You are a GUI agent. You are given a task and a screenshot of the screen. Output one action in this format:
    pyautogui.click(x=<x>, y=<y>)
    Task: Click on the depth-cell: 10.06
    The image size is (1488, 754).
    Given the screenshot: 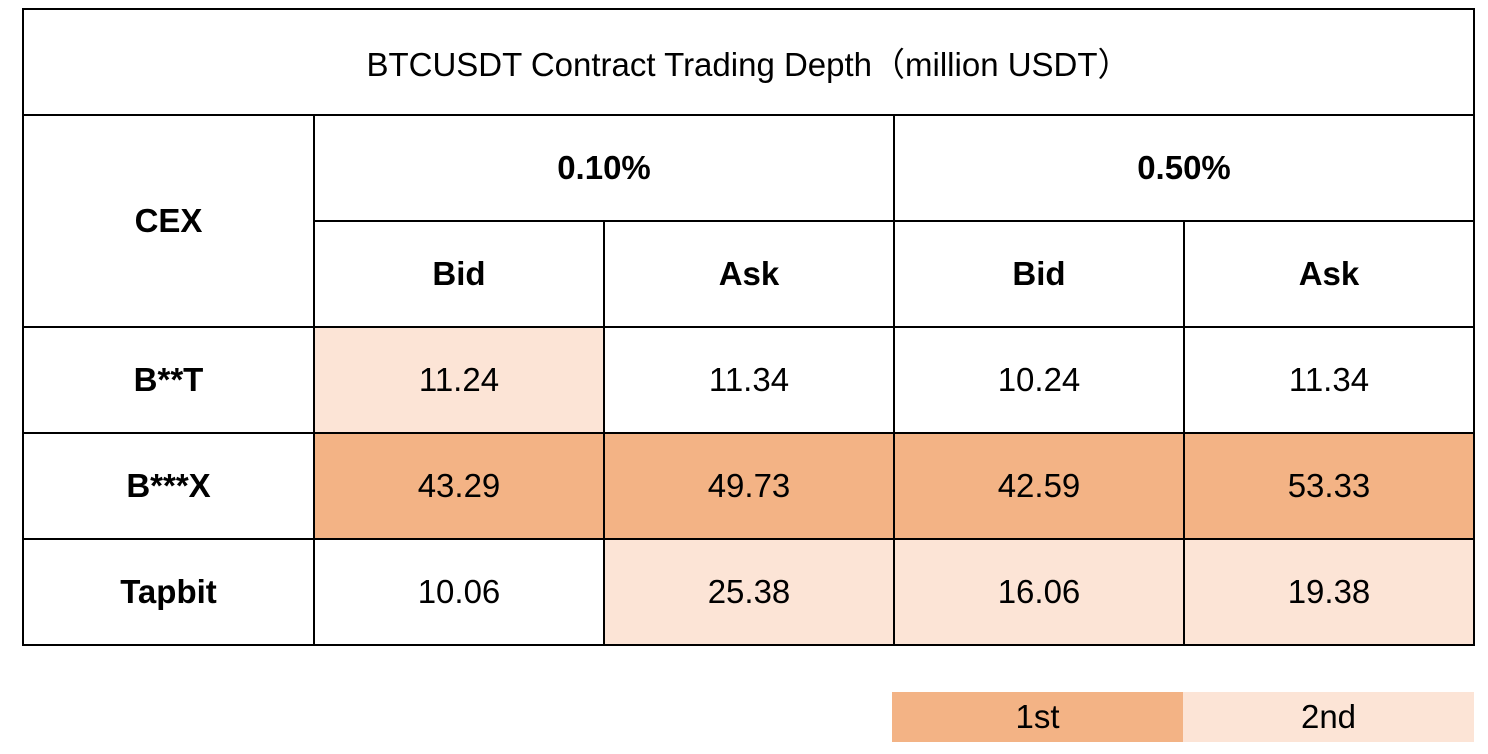 What is the action you would take?
    pyautogui.click(x=459, y=592)
    